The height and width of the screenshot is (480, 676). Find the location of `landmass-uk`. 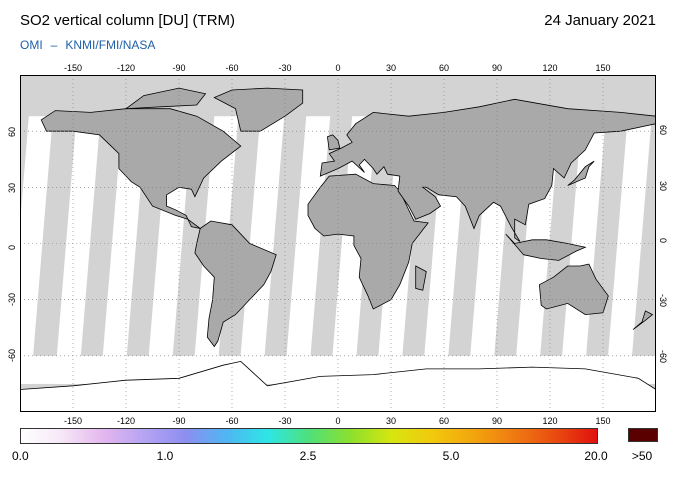

landmass-uk is located at coordinates (333, 142).